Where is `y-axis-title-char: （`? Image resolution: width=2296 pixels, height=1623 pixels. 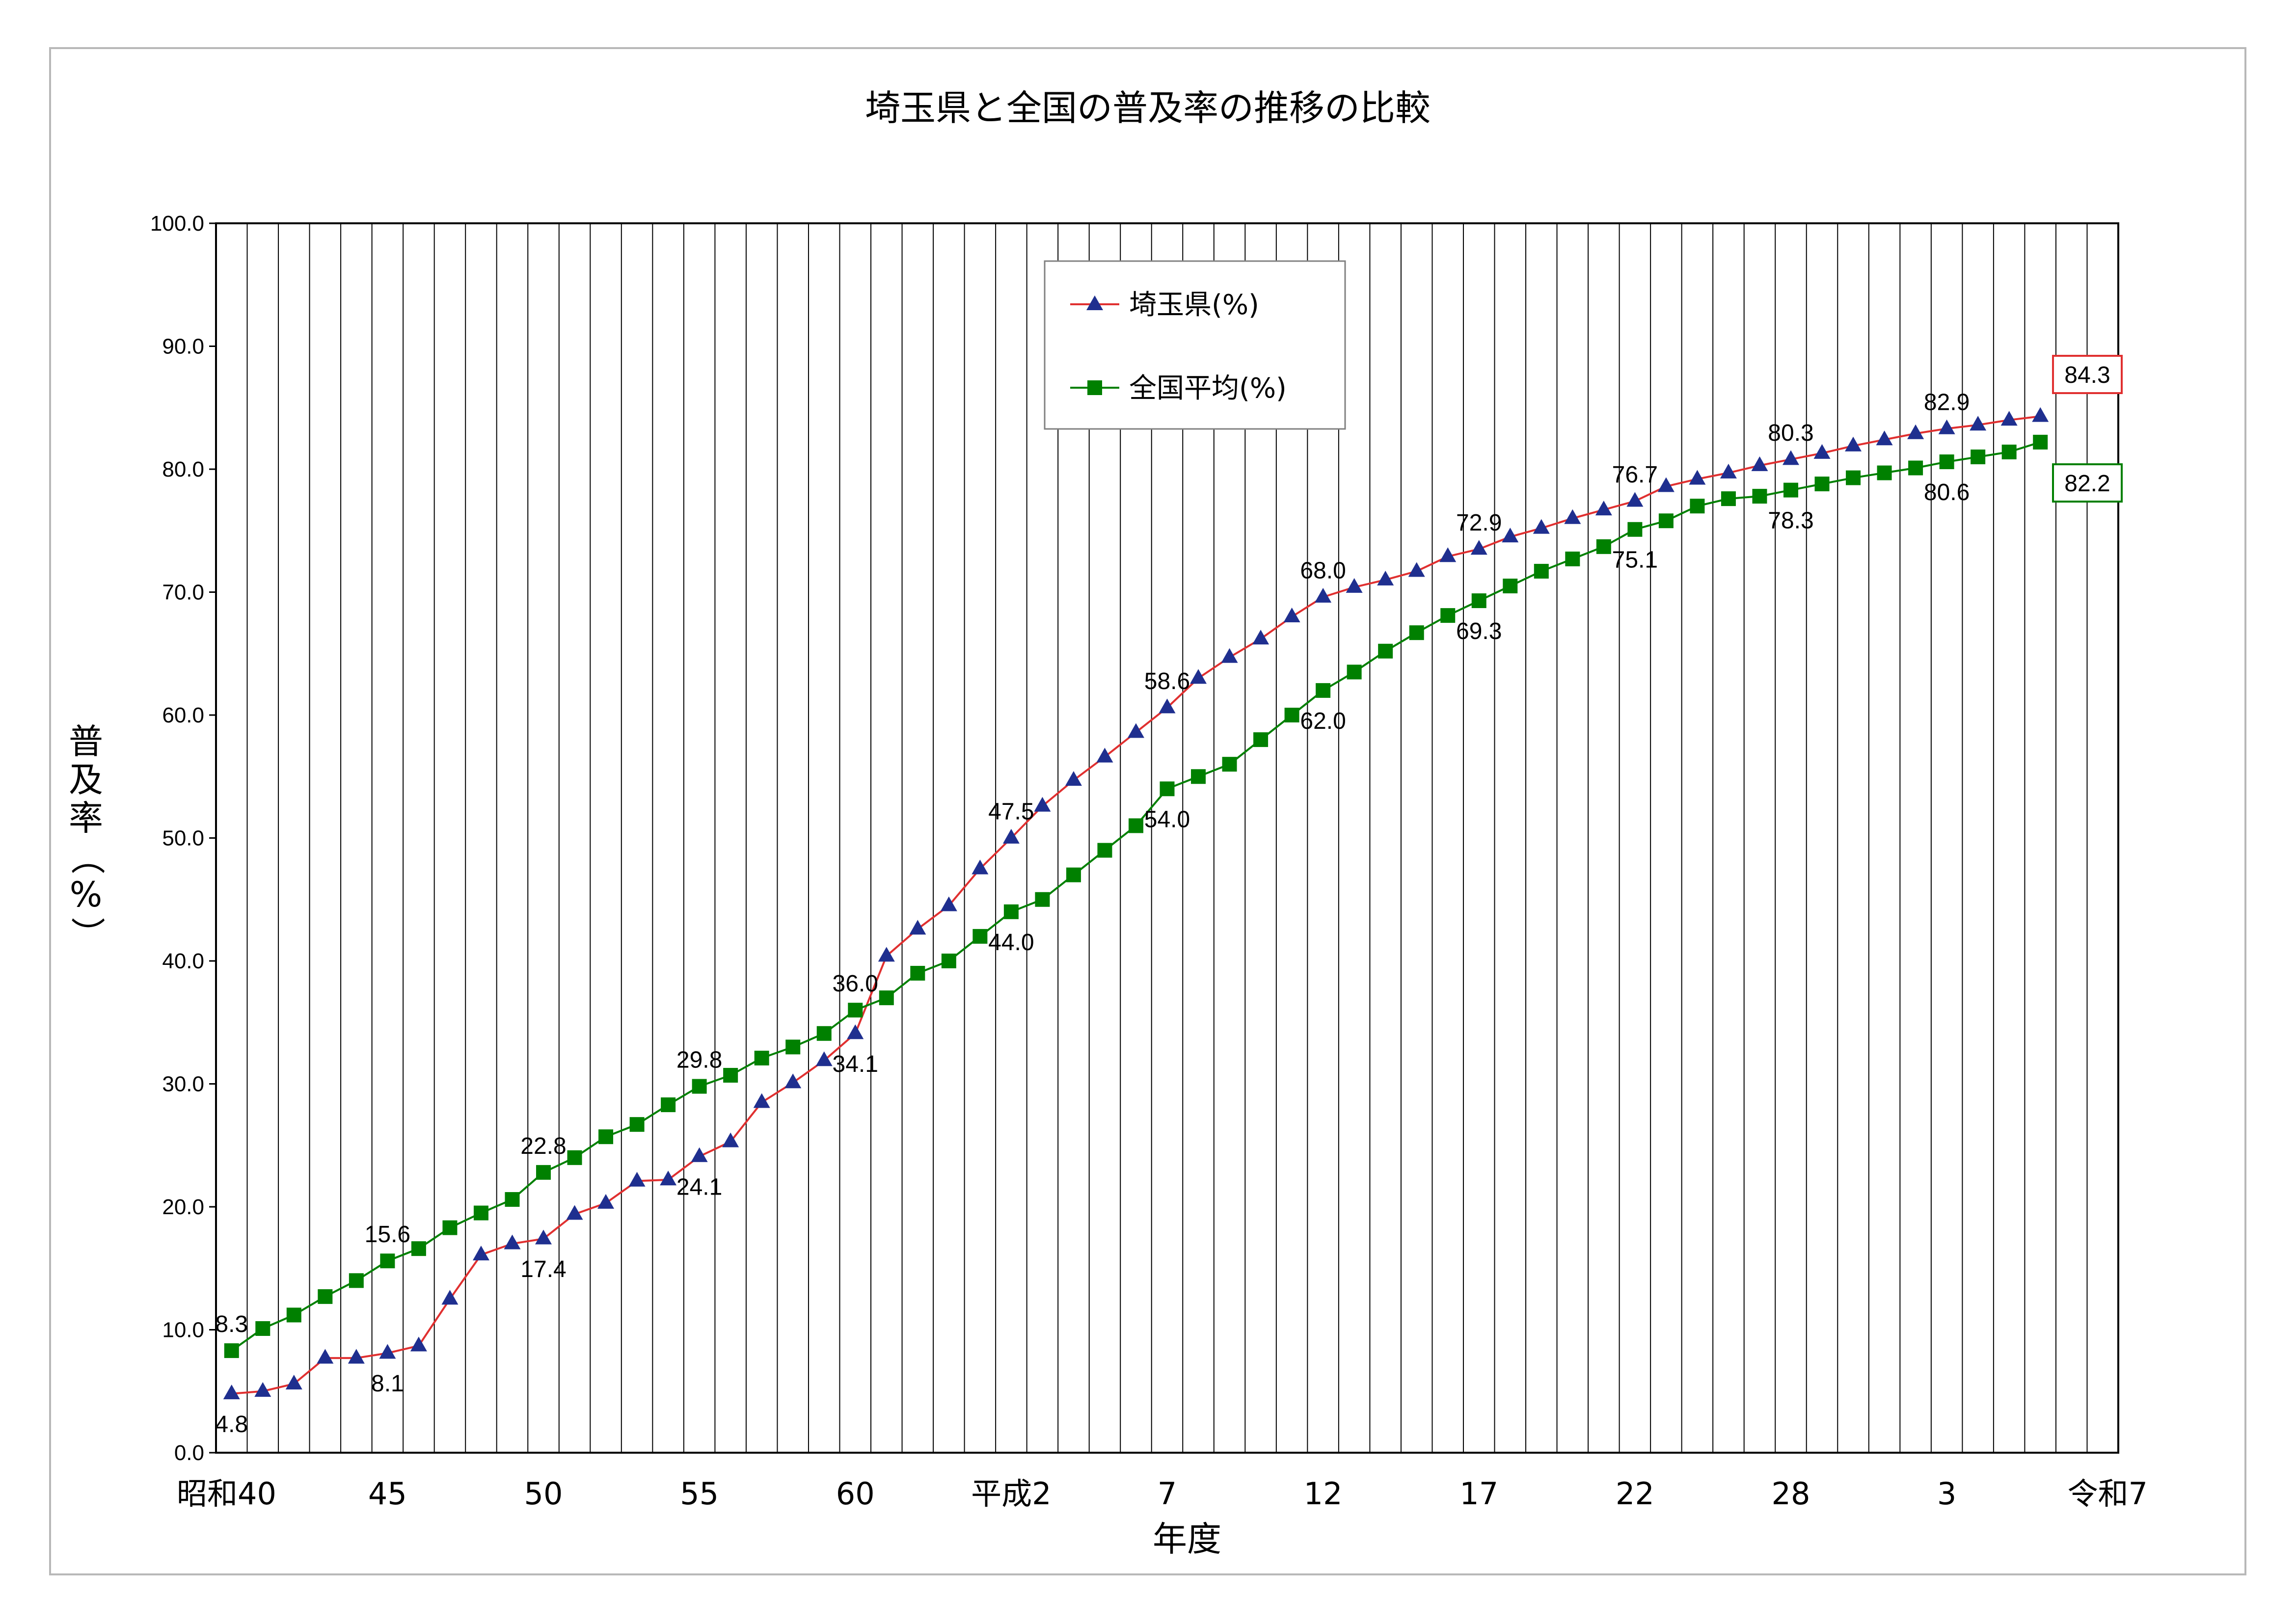
y-axis-title-char: （ is located at coordinates (87, 857).